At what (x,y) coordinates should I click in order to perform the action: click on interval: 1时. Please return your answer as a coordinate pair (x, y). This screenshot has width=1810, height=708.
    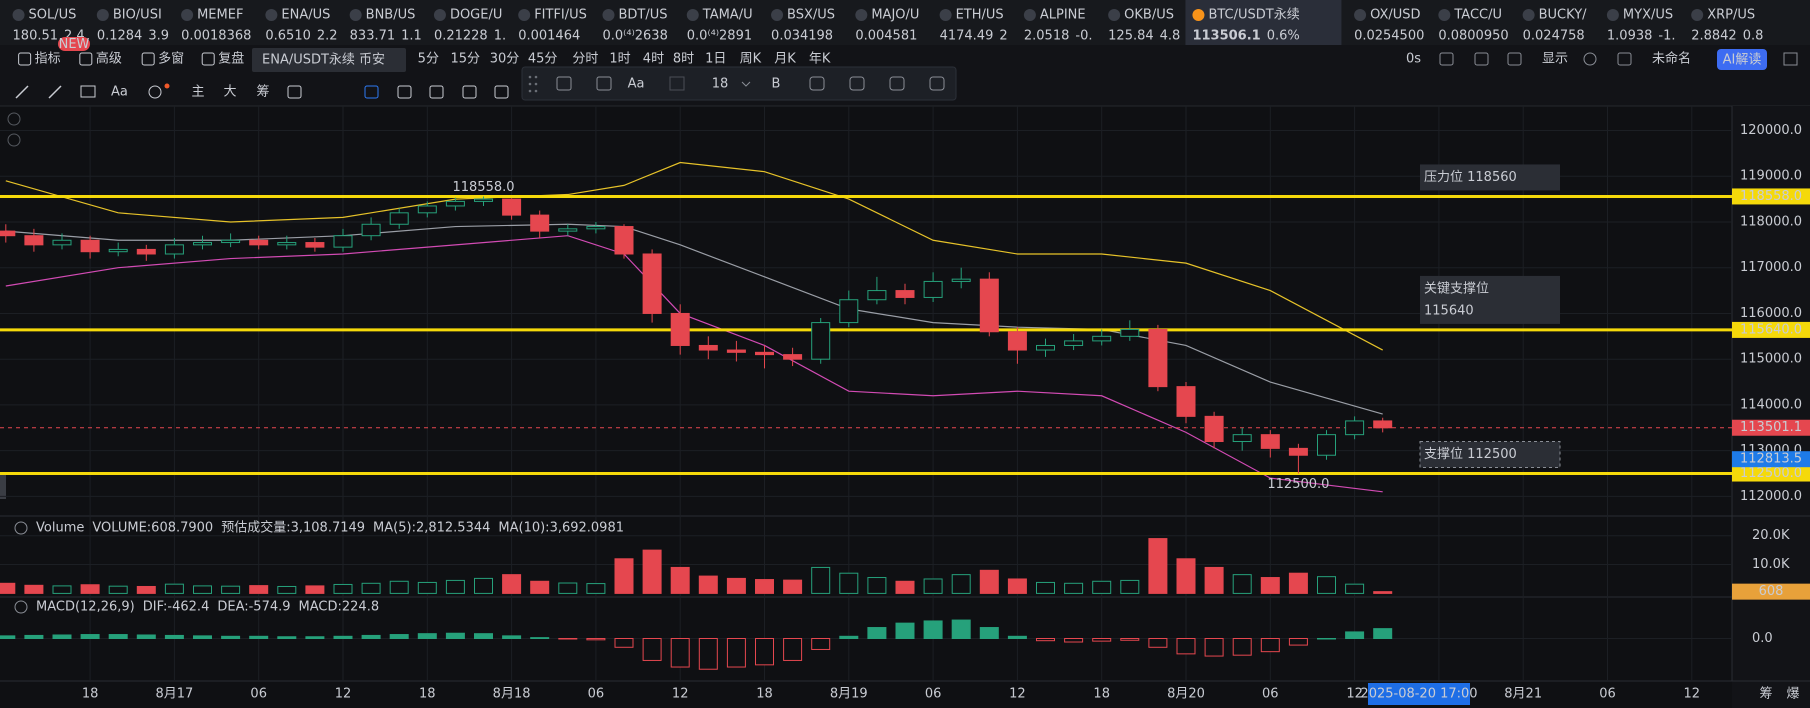
    Looking at the image, I should click on (619, 59).